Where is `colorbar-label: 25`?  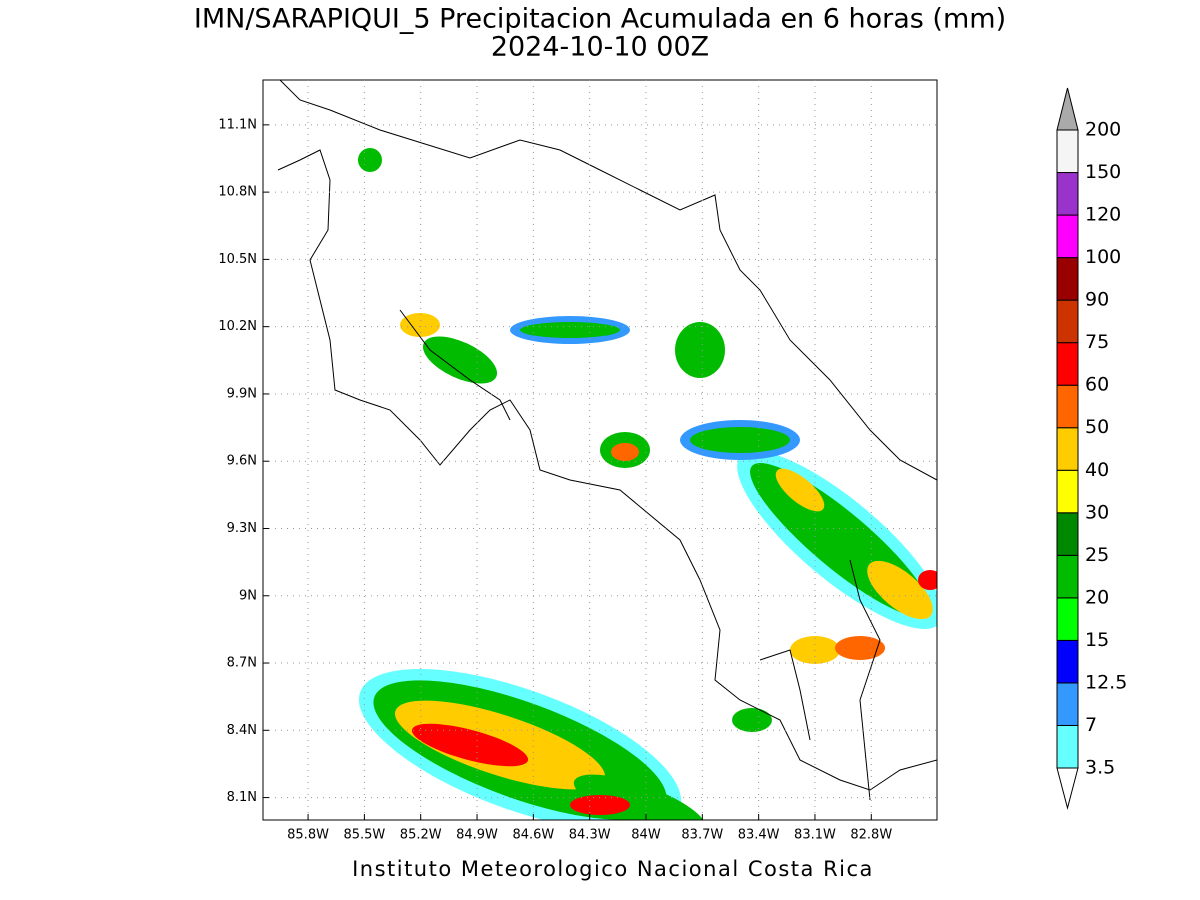
colorbar-label: 25 is located at coordinates (1097, 555).